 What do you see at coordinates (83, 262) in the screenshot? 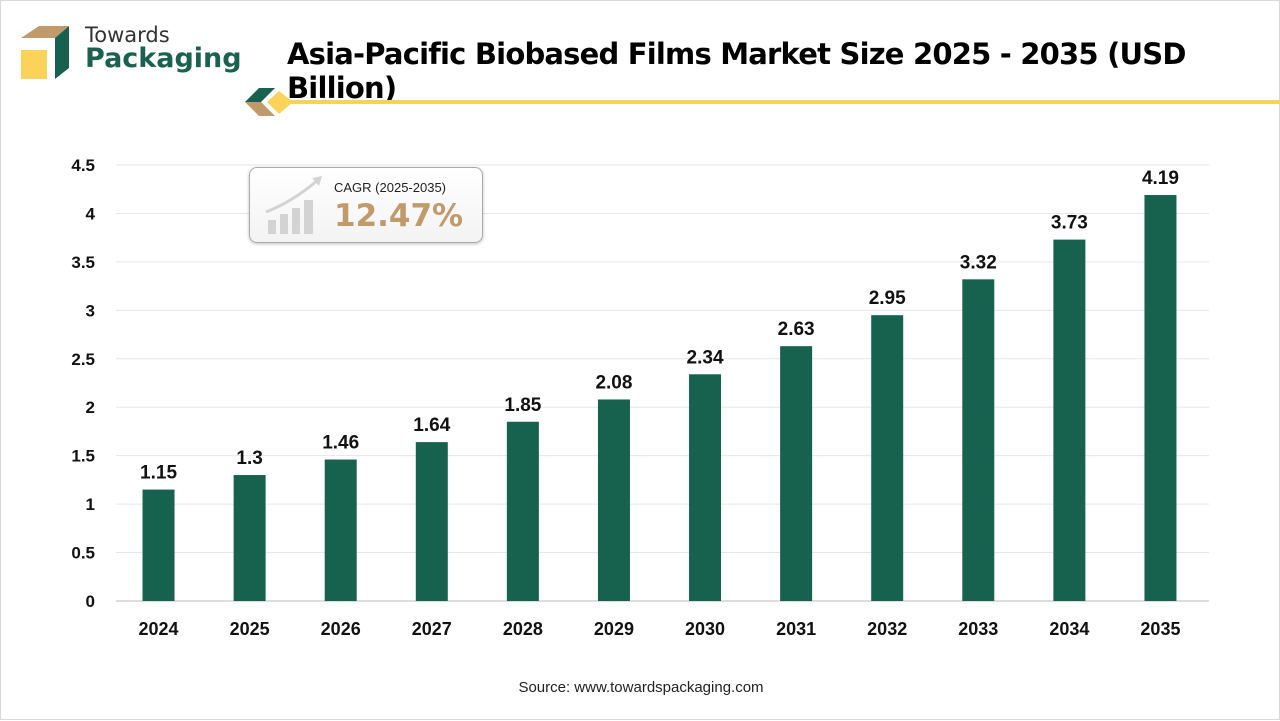
I see `y-tick-label: 3.5` at bounding box center [83, 262].